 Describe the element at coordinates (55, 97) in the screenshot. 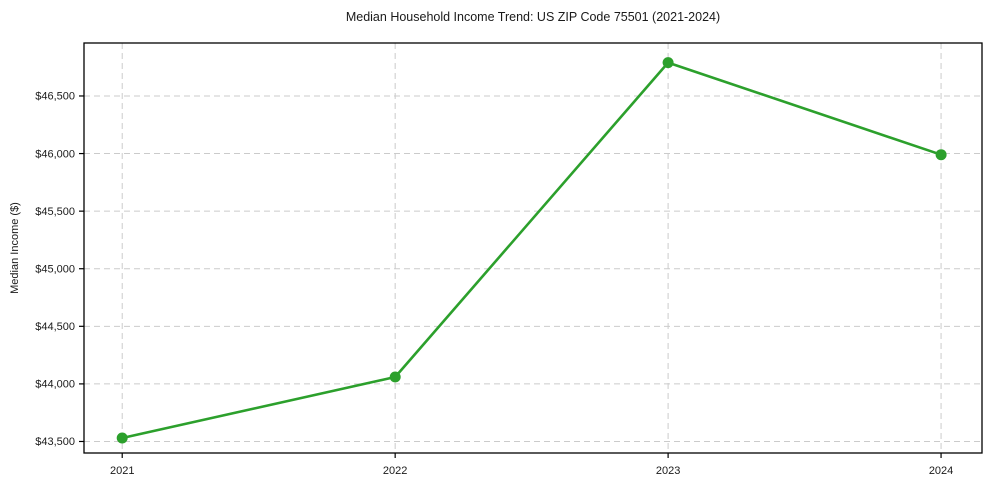

I see `y-tick-label: $46,500` at that location.